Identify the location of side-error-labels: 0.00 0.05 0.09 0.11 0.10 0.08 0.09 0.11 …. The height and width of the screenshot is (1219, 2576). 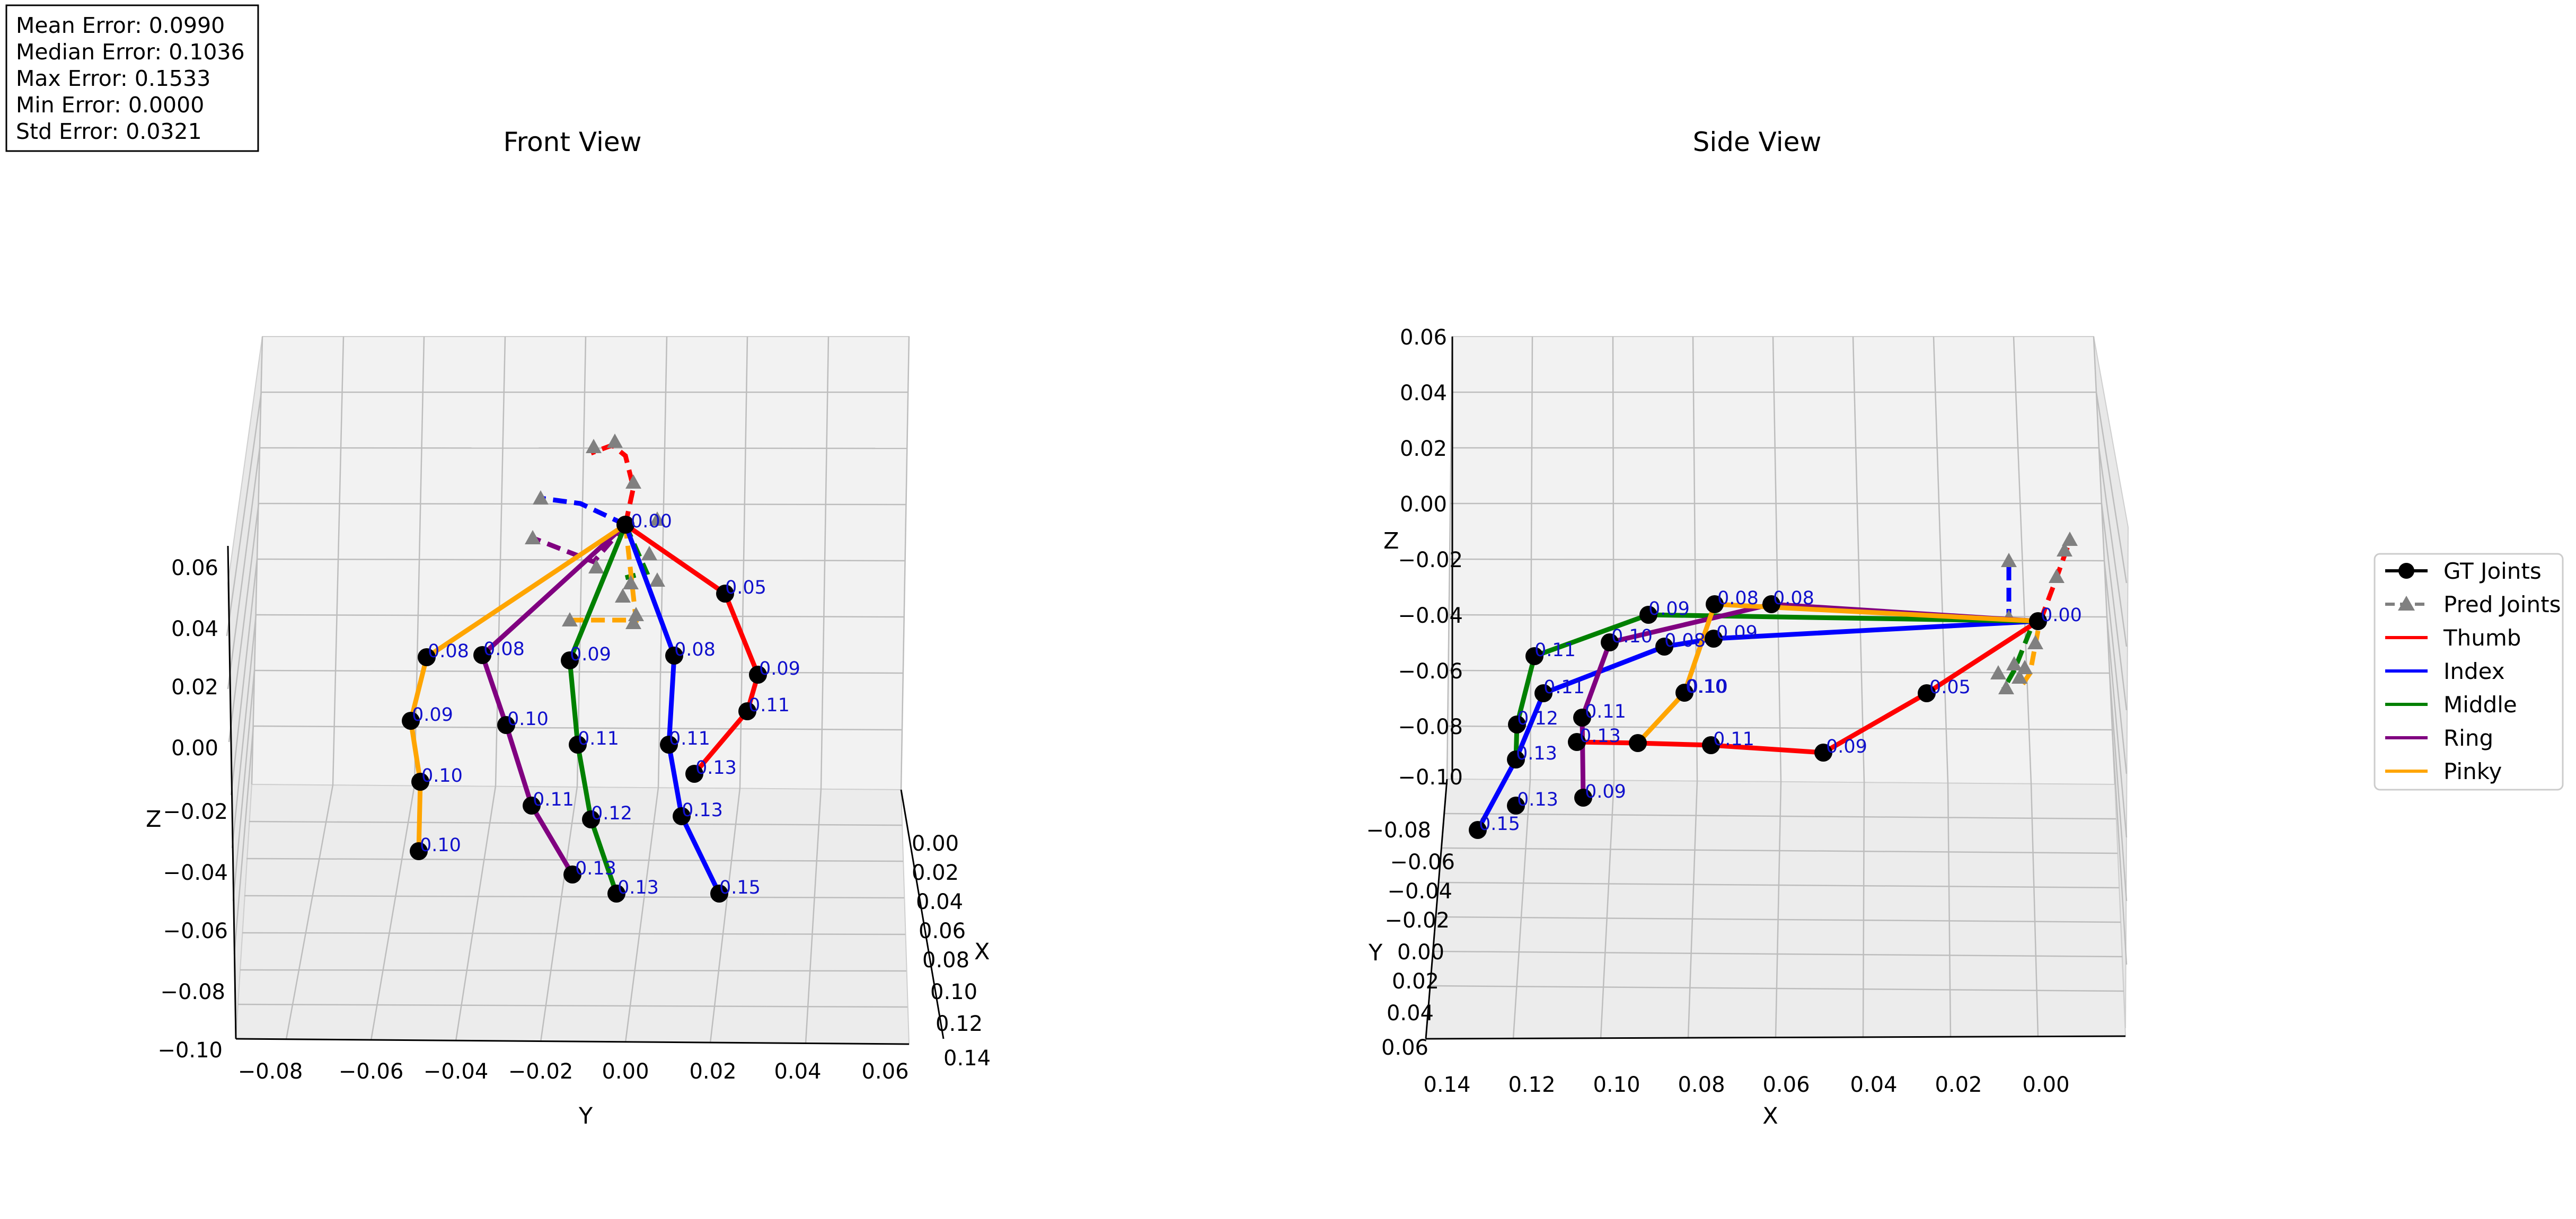
(1780, 711).